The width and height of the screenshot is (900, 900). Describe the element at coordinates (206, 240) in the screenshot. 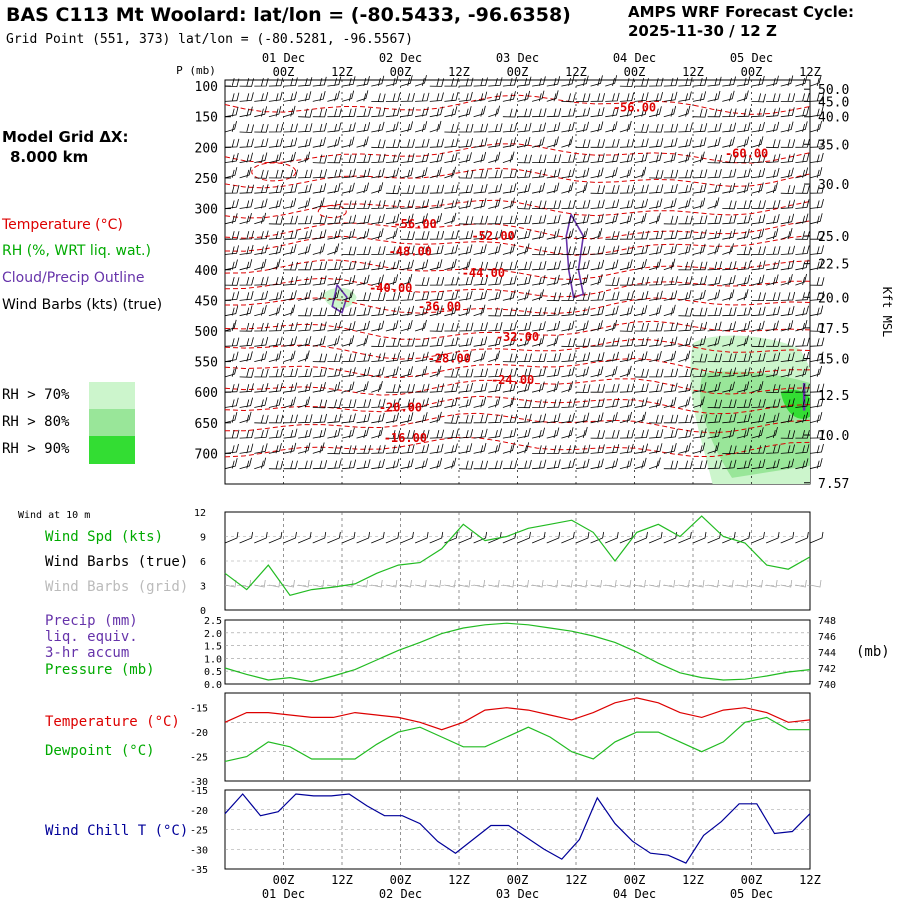

I see `pressure-tick-label: 350` at that location.